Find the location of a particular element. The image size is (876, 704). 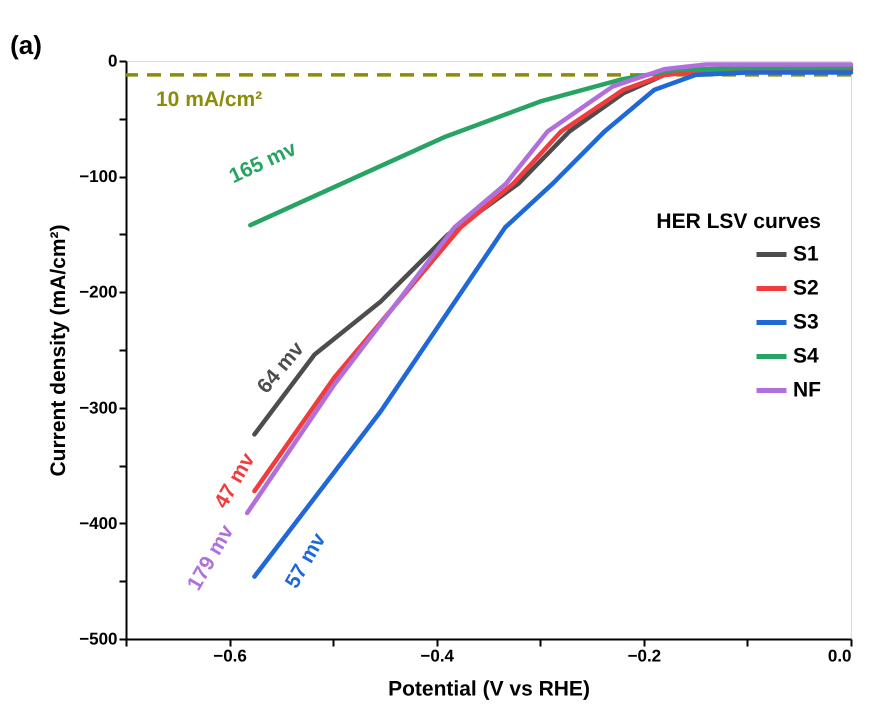

y-tick-label: −400 is located at coordinates (98, 523).